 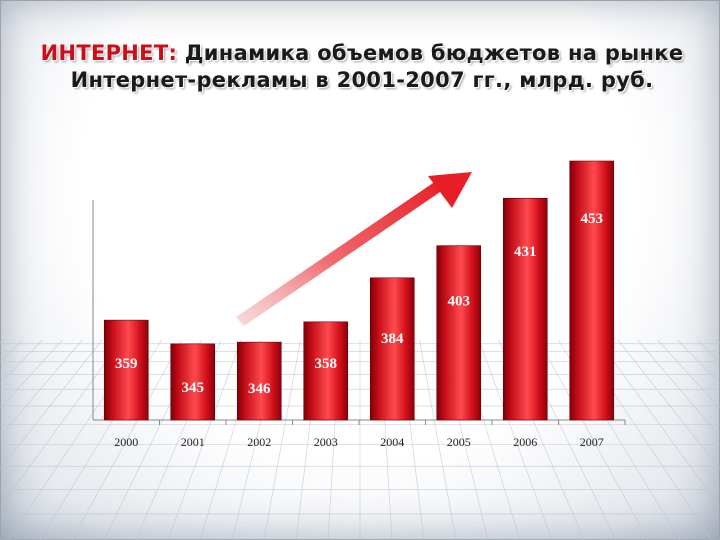 I want to click on bar-2000, so click(x=126, y=370).